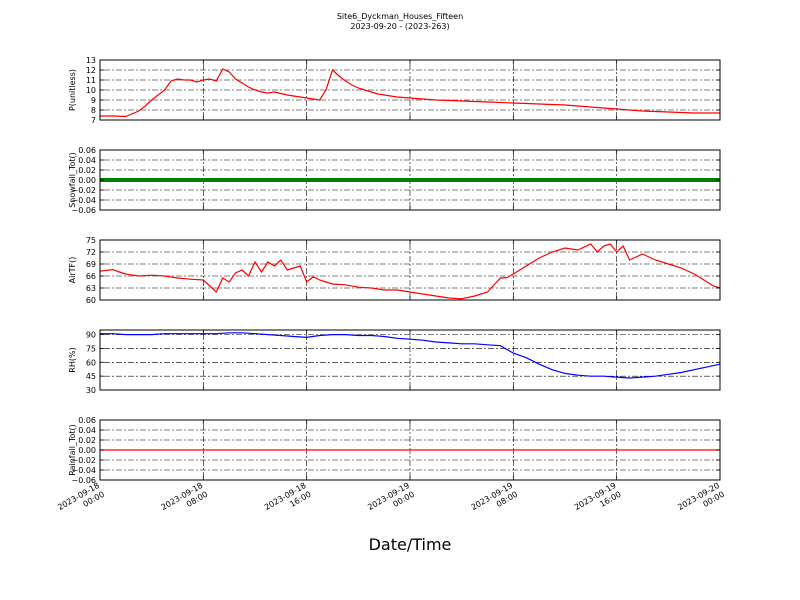  I want to click on y-tick-label: 90, so click(91, 335).